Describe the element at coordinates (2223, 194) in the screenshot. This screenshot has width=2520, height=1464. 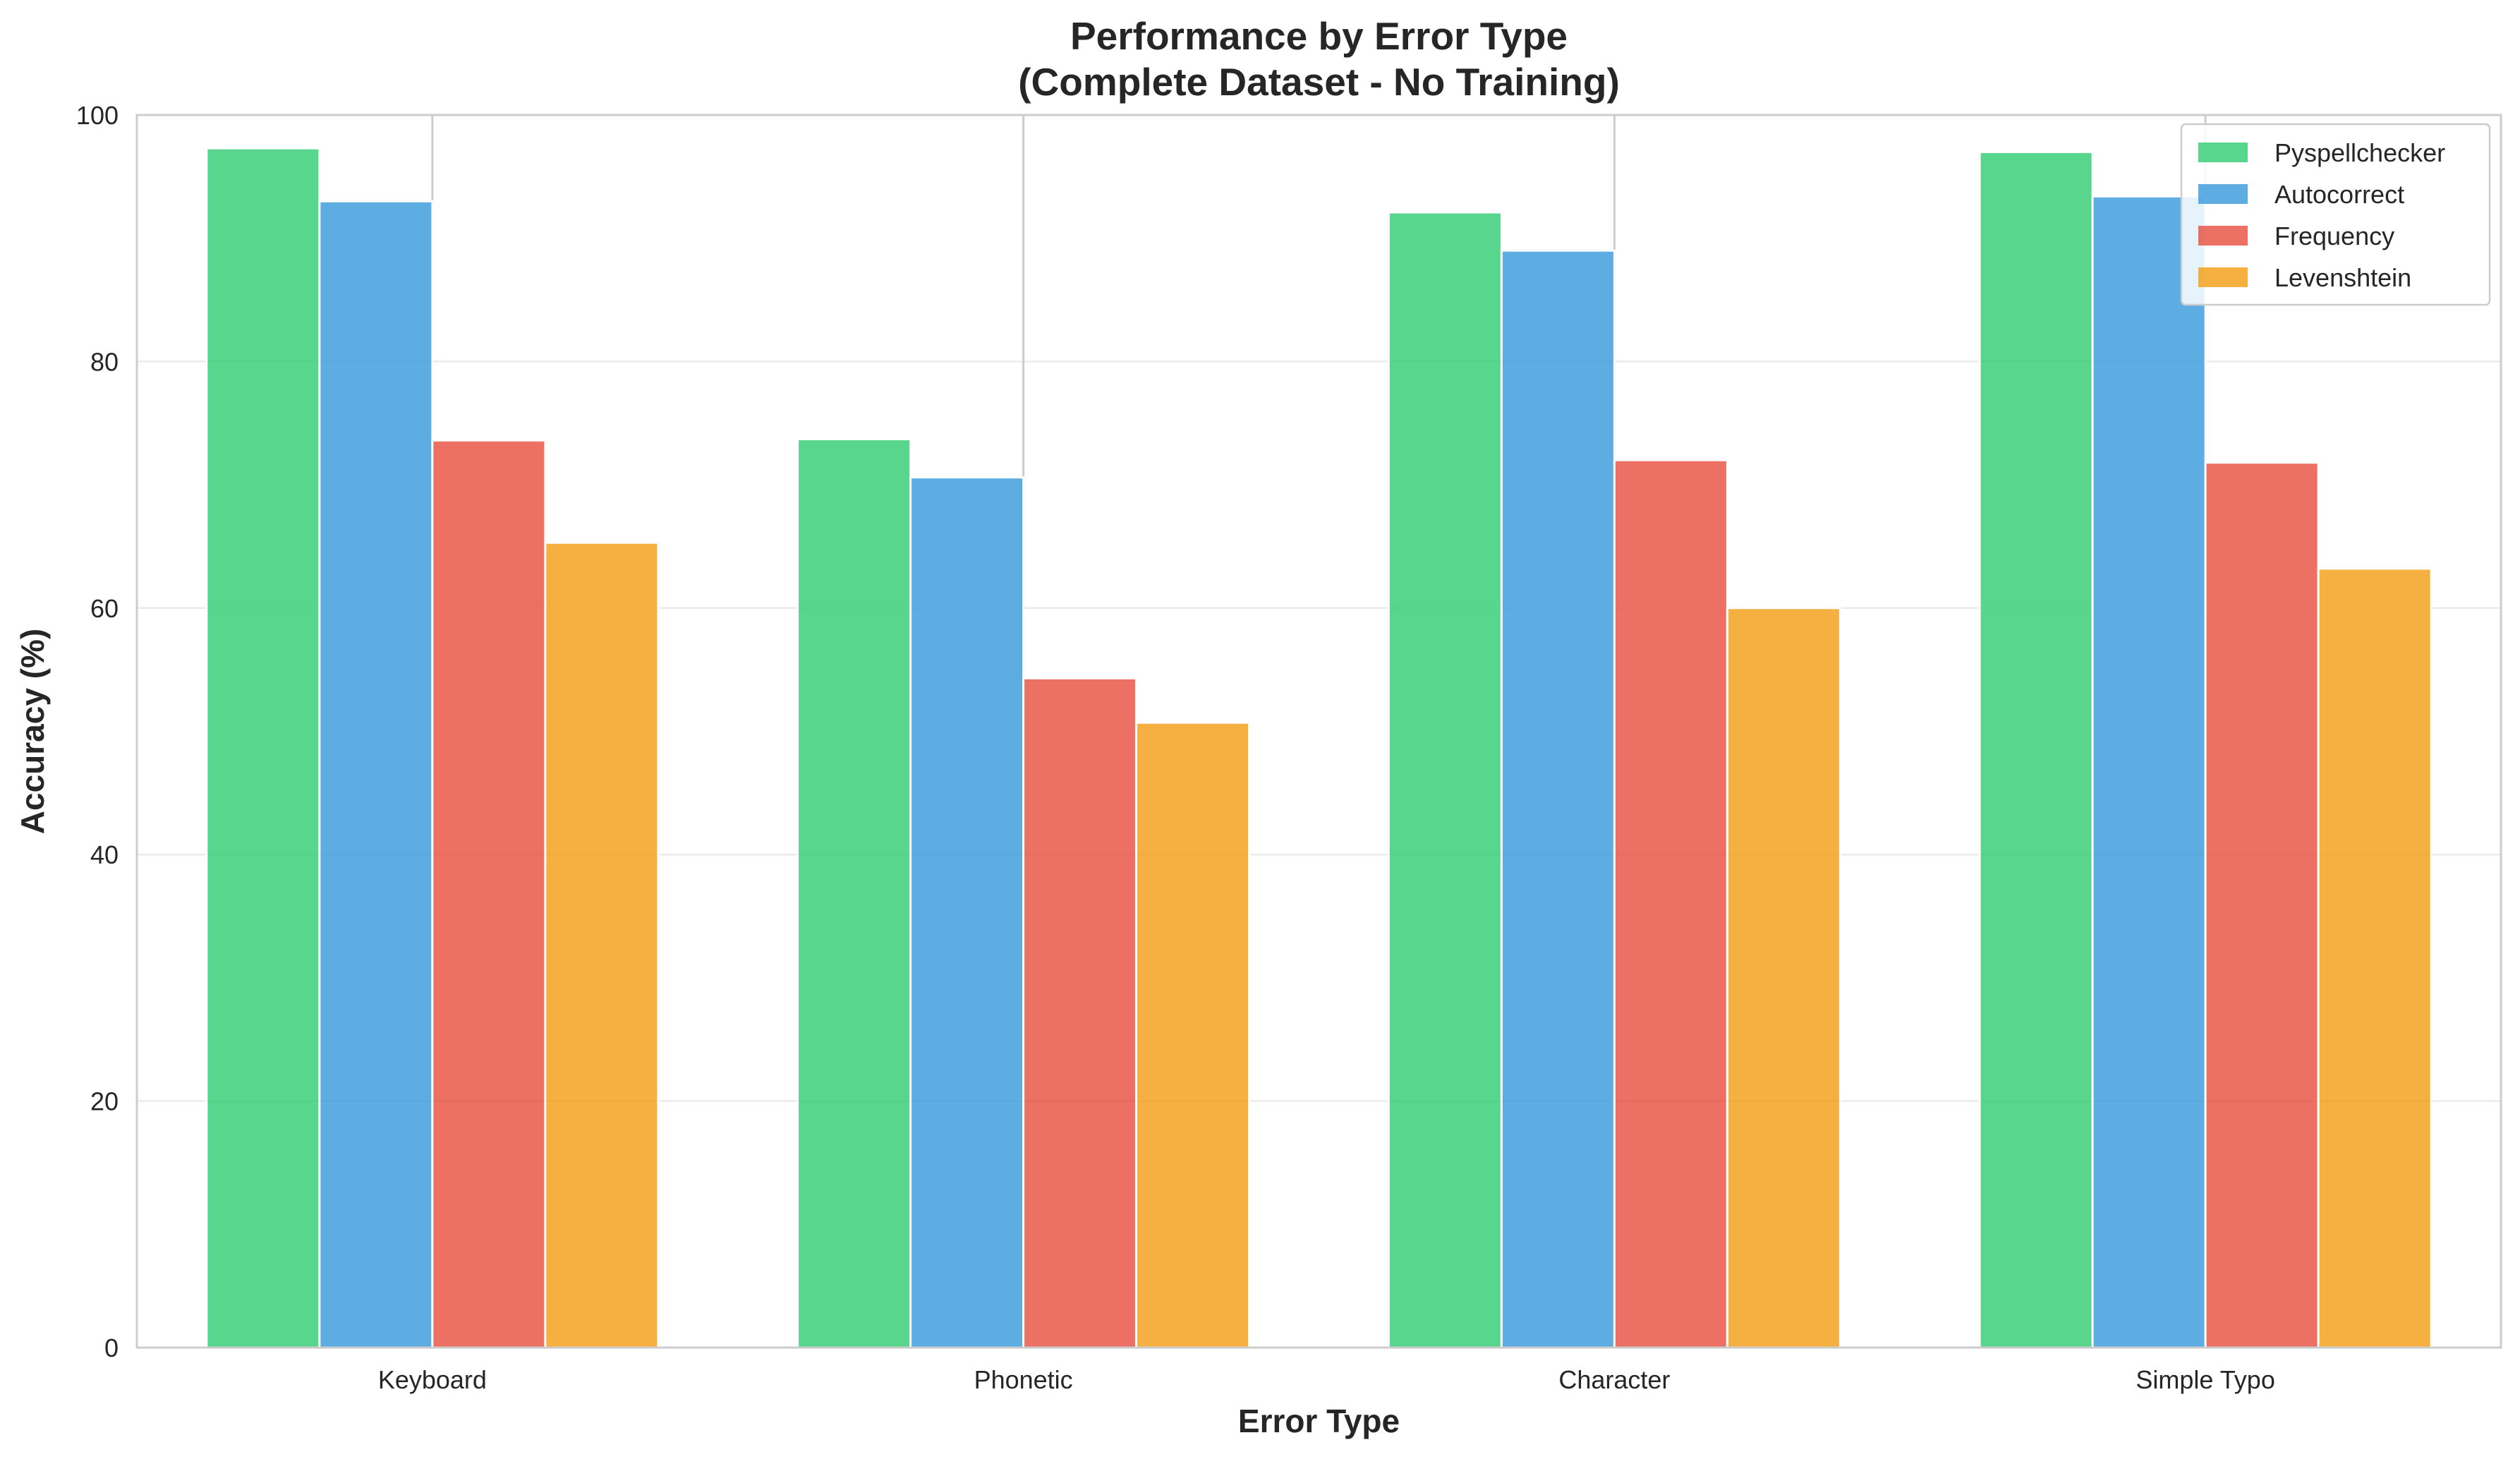
I see `legend-swatch-autocorrect` at that location.